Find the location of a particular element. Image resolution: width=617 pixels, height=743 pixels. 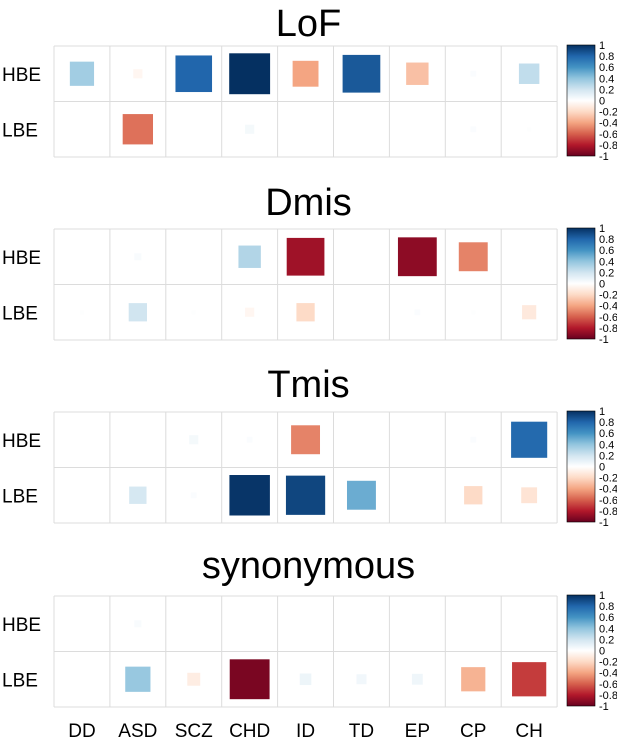

cell-square-HBE-DD is located at coordinates (82, 73).